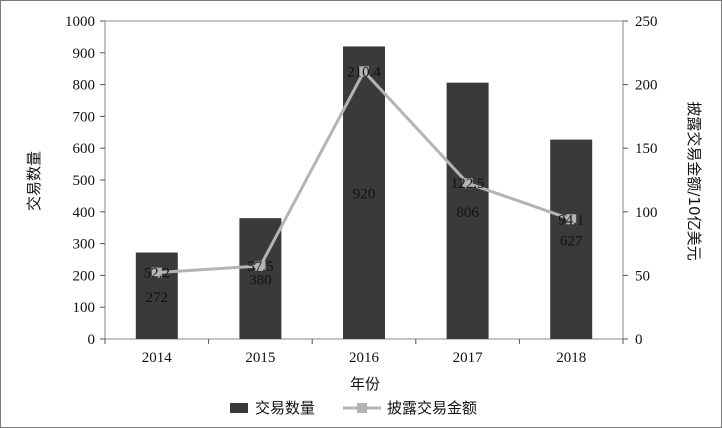 This screenshot has width=722, height=428. I want to click on y2-tick-label: 150, so click(646, 149).